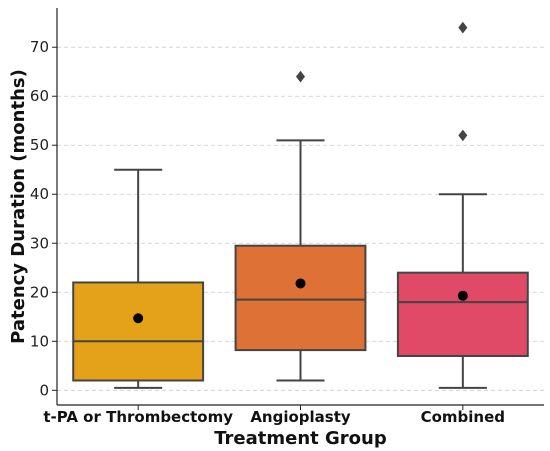 Image resolution: width=550 pixels, height=451 pixels. What do you see at coordinates (39, 47) in the screenshot?
I see `y-tick-label: 70` at bounding box center [39, 47].